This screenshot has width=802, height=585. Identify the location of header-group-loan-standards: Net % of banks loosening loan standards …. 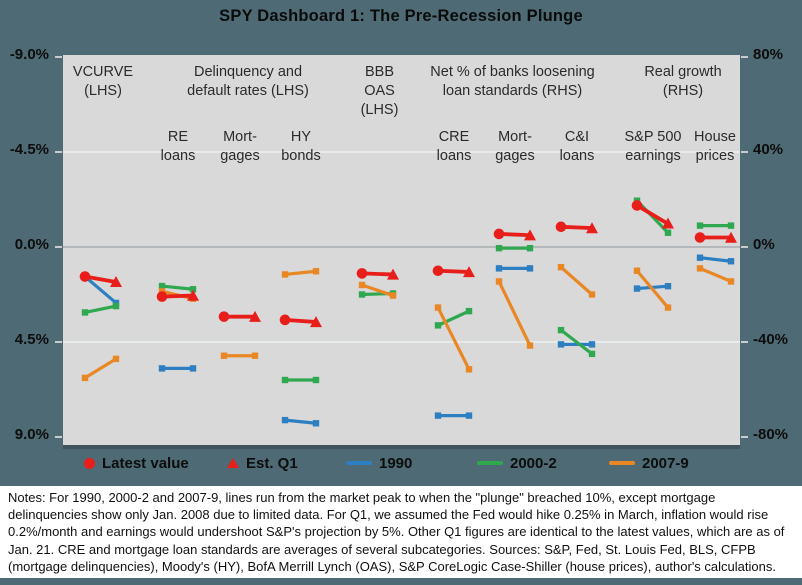
(512, 81).